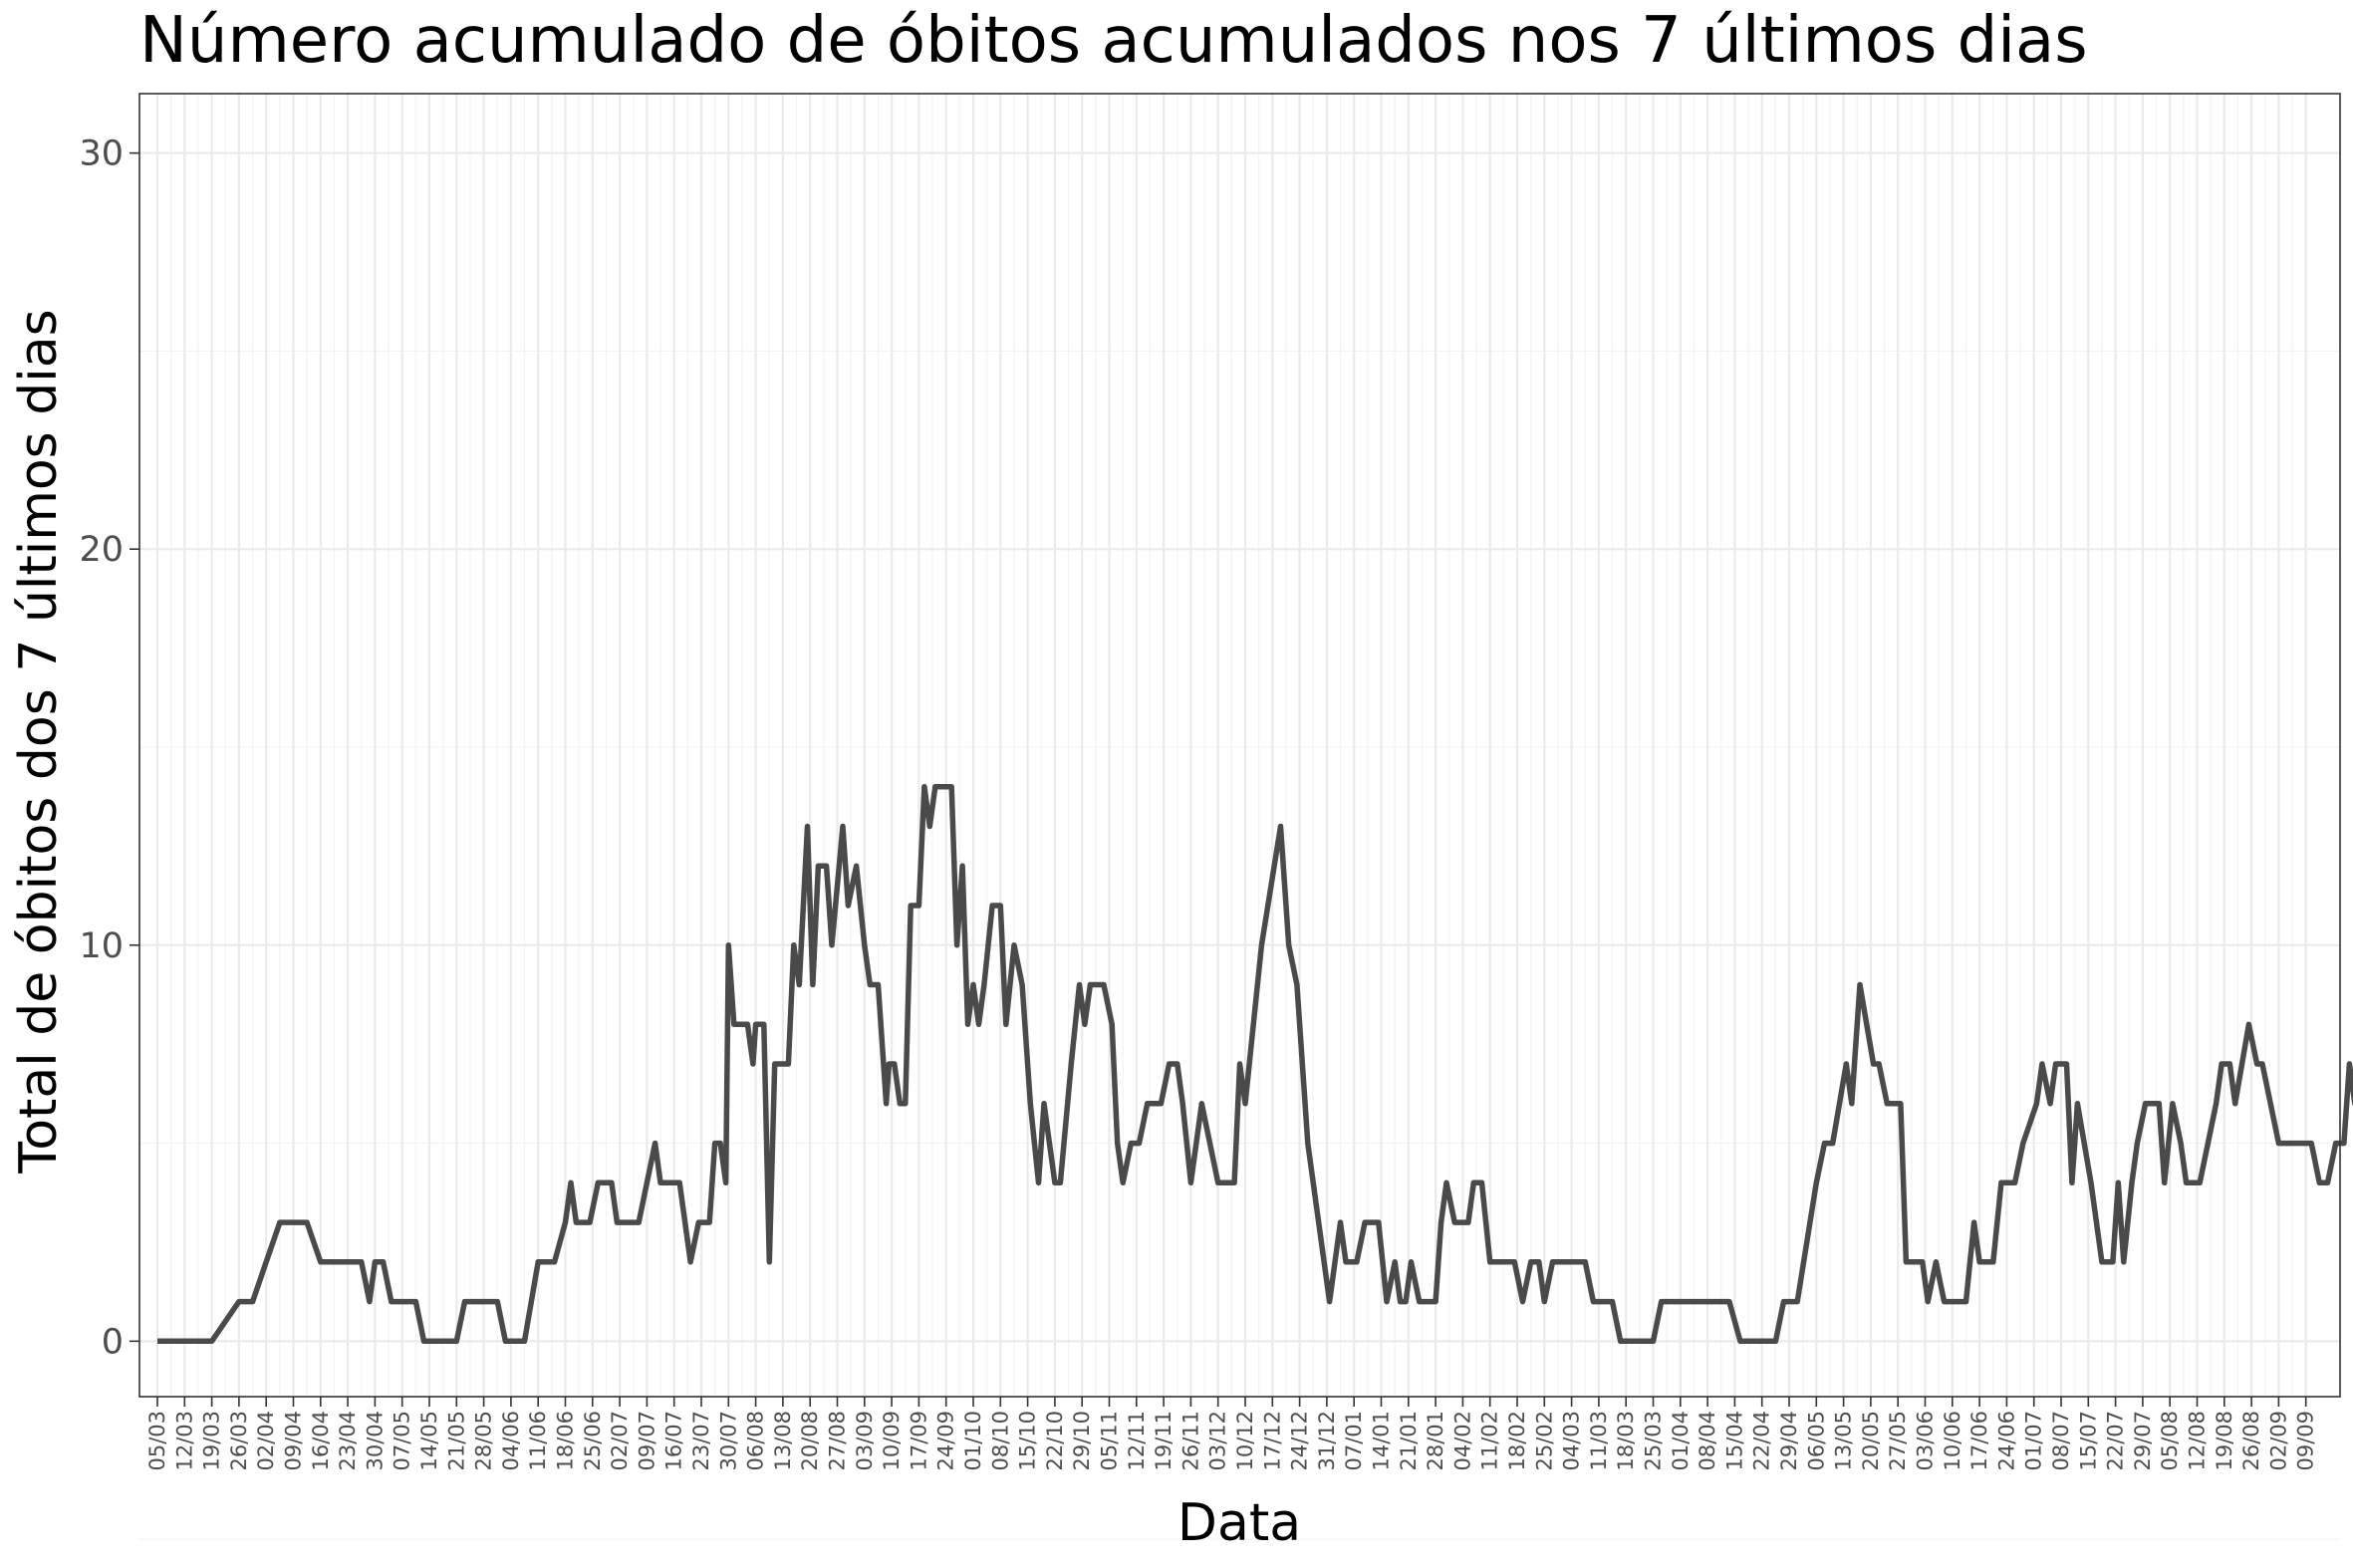 The image size is (2353, 1568). What do you see at coordinates (348, 1441) in the screenshot?
I see `x-tick-label: 23/04` at bounding box center [348, 1441].